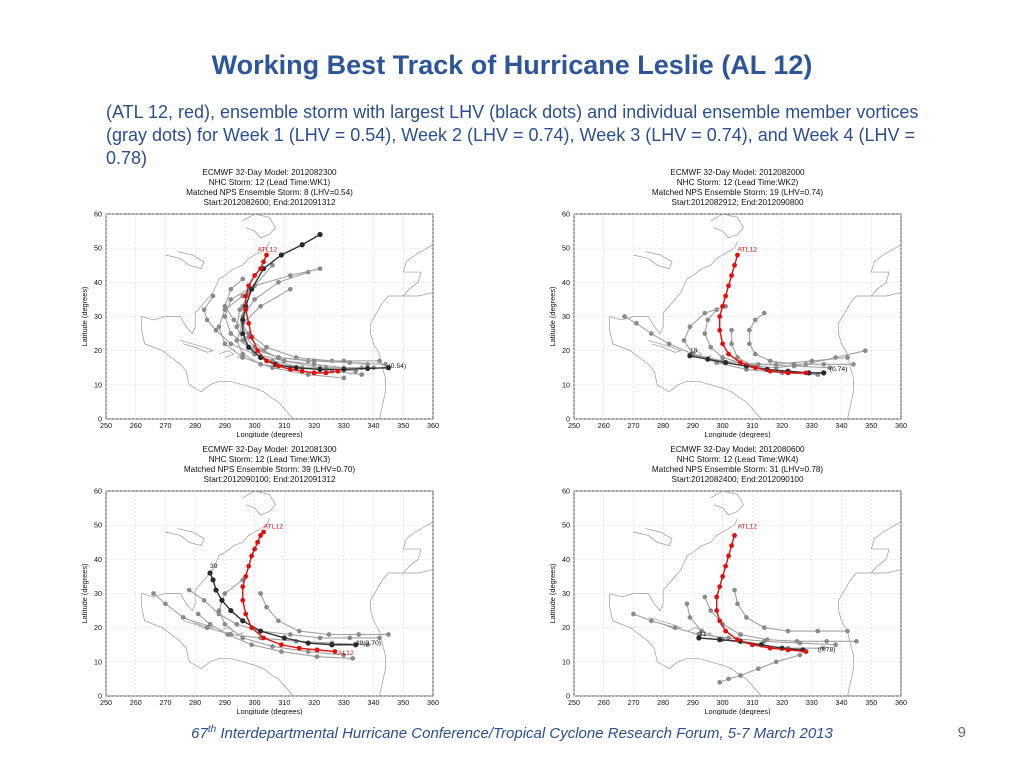  What do you see at coordinates (98, 248) in the screenshot?
I see `y-tick-label: 50` at bounding box center [98, 248].